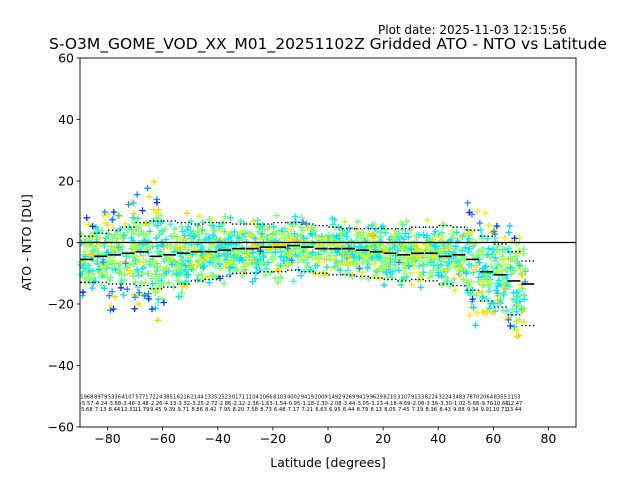 This screenshot has height=480, width=640. What do you see at coordinates (548, 438) in the screenshot?
I see `x-tick-label: 80` at bounding box center [548, 438].